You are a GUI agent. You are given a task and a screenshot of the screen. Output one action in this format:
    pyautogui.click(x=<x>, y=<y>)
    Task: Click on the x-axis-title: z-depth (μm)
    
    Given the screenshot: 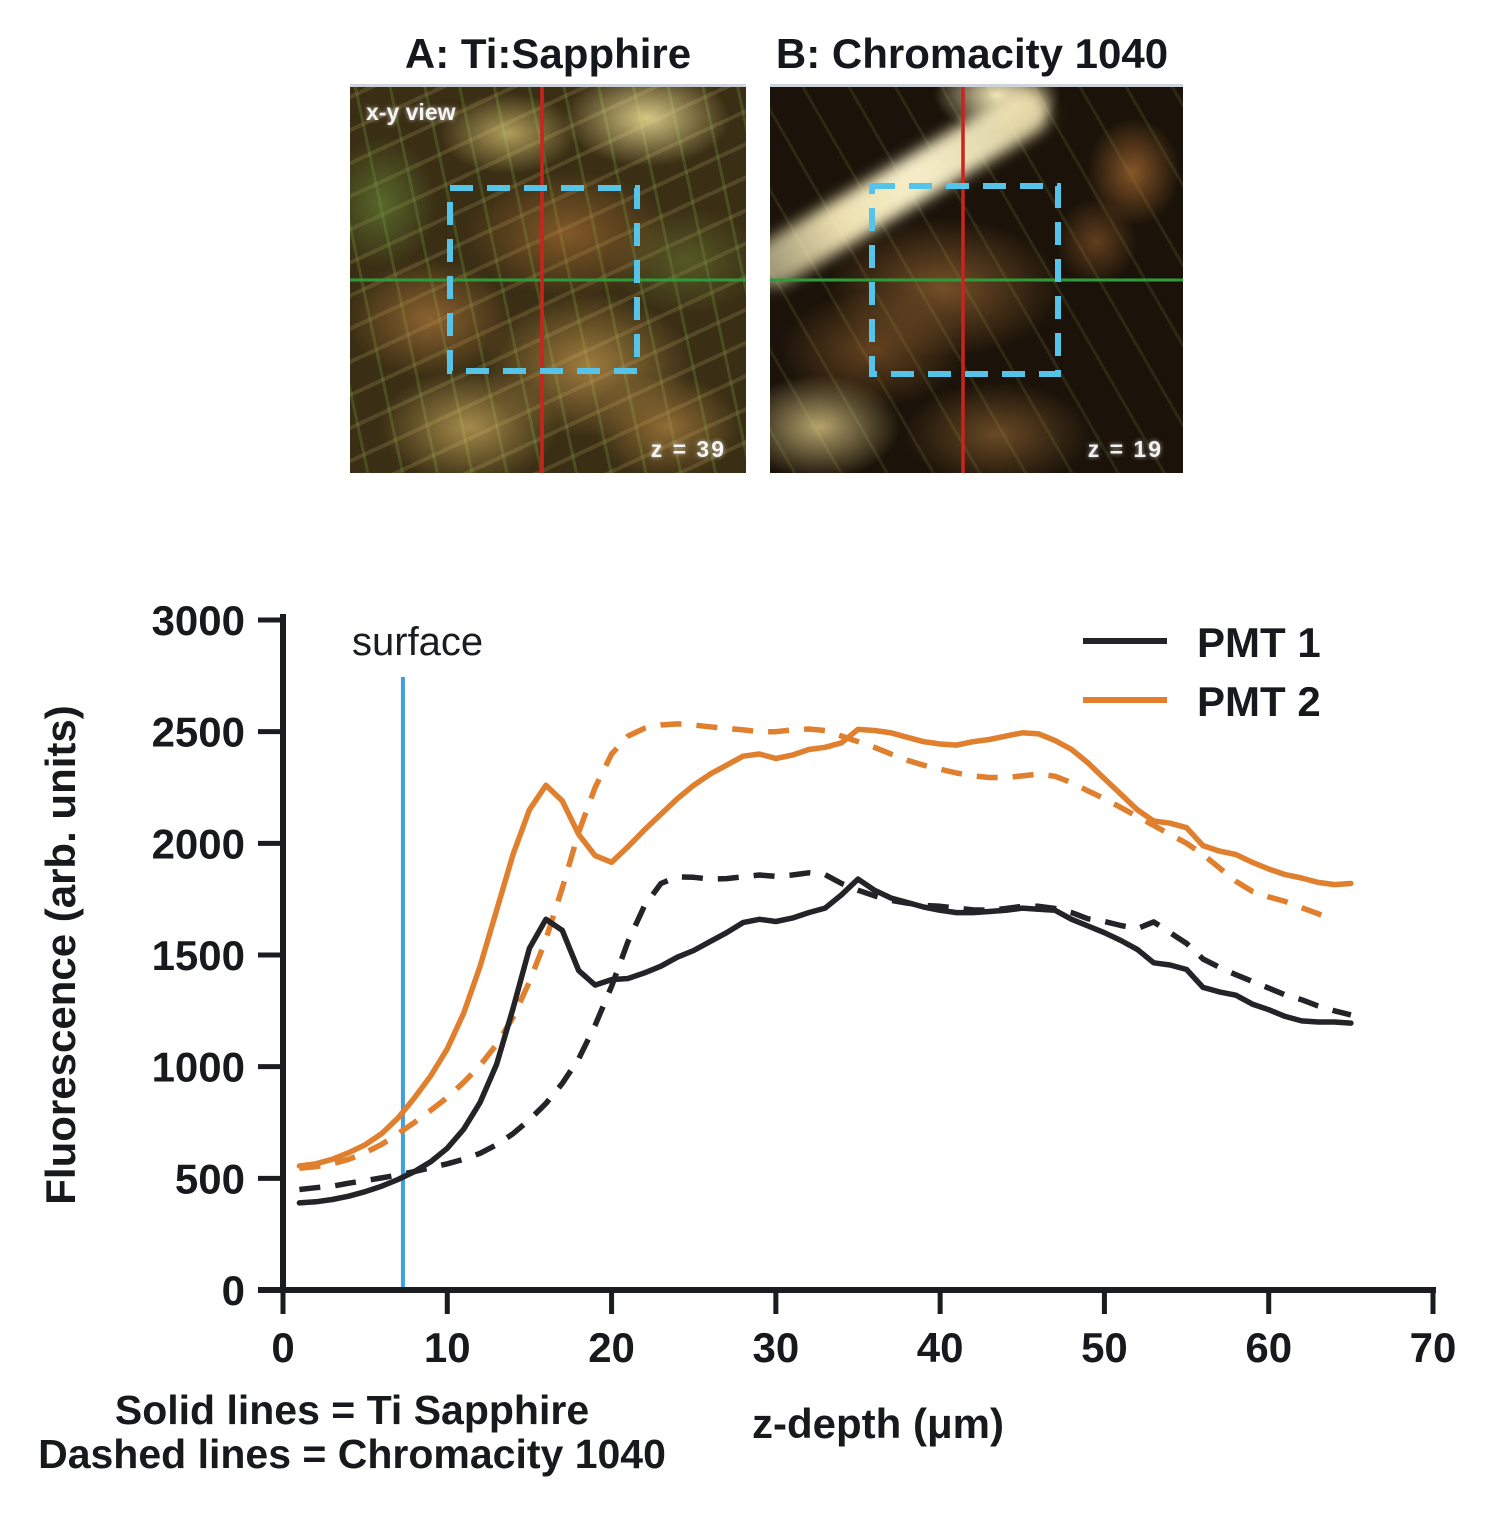 What is the action you would take?
    pyautogui.click(x=878, y=1423)
    